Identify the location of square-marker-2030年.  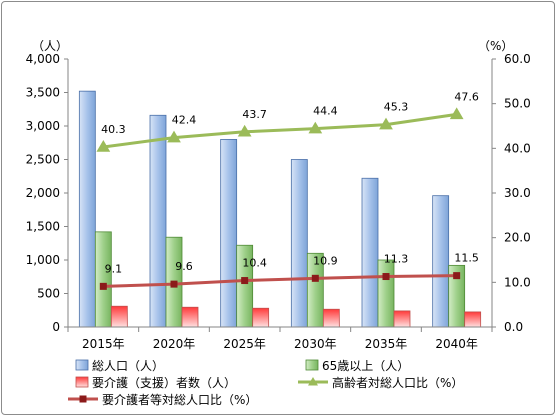
(315, 278).